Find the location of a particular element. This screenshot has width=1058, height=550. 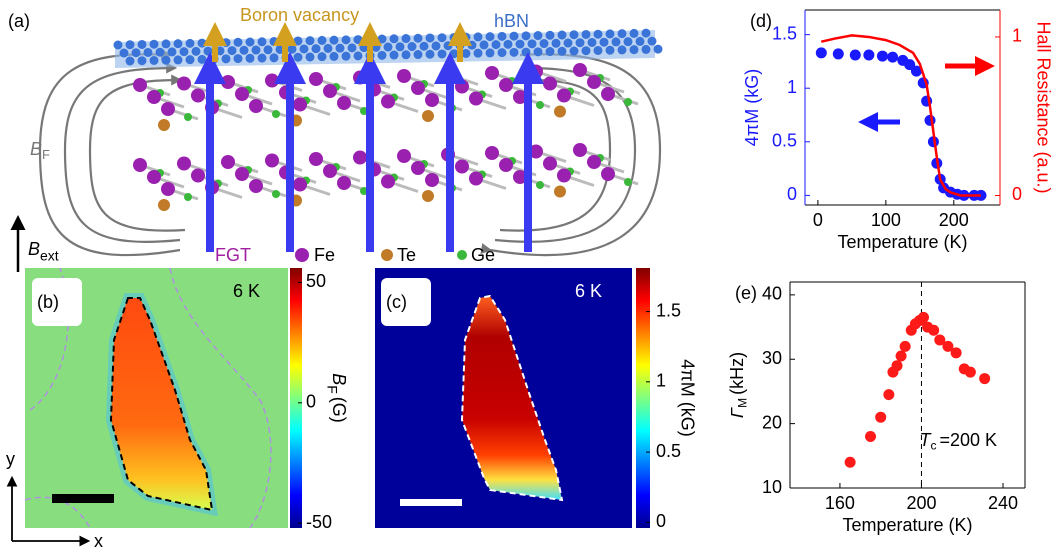

y-axis-label: ΓM (kHz) is located at coordinates (738, 385).